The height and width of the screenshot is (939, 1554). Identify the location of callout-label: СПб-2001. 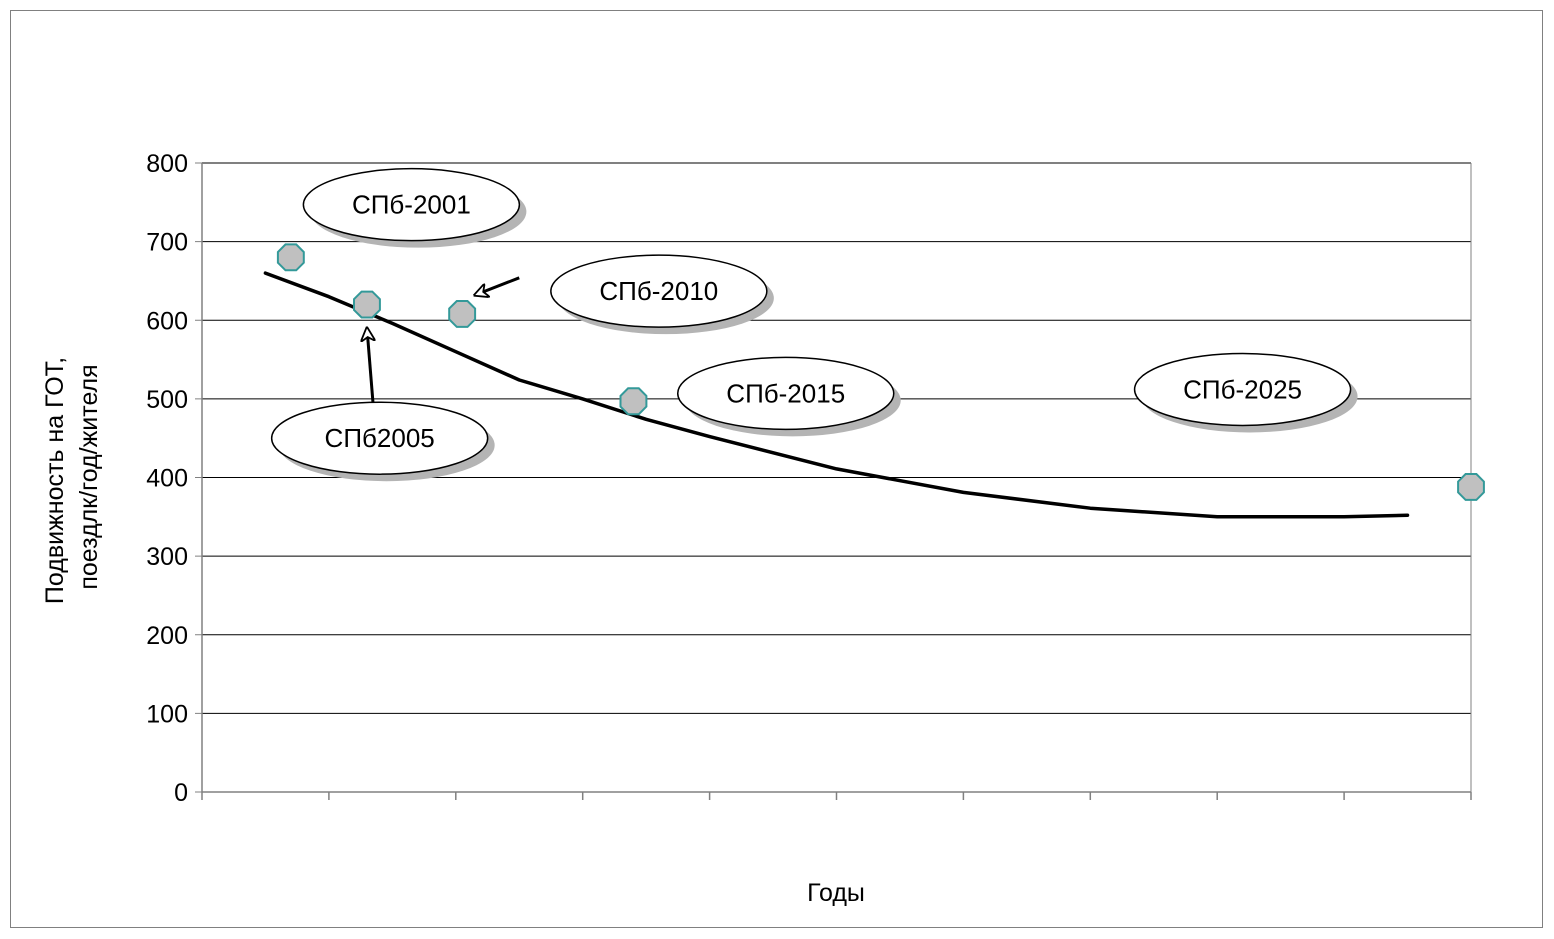
(411, 205).